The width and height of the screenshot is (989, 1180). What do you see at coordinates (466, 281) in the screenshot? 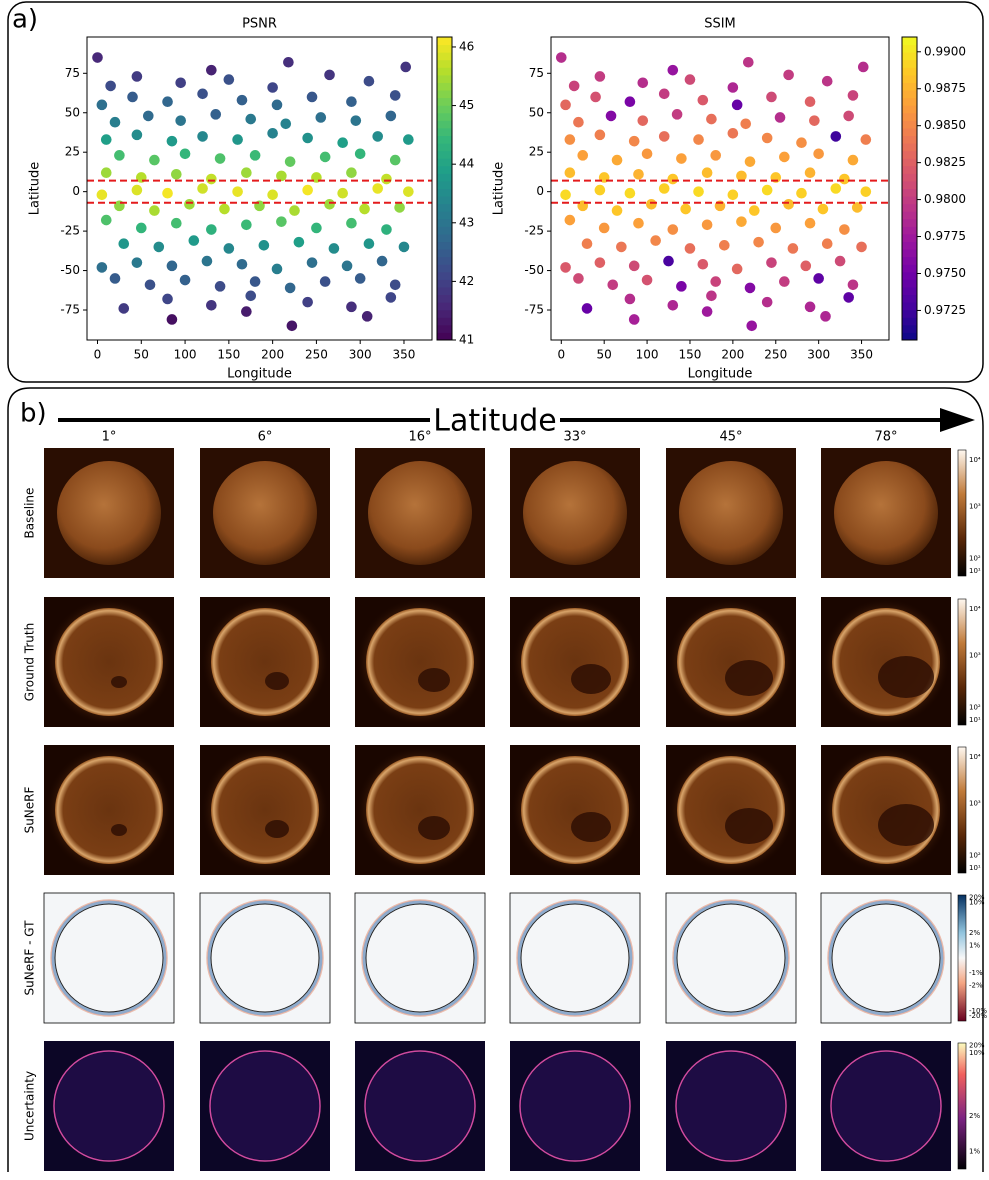
I see `colorbar-tick-label: 42` at bounding box center [466, 281].